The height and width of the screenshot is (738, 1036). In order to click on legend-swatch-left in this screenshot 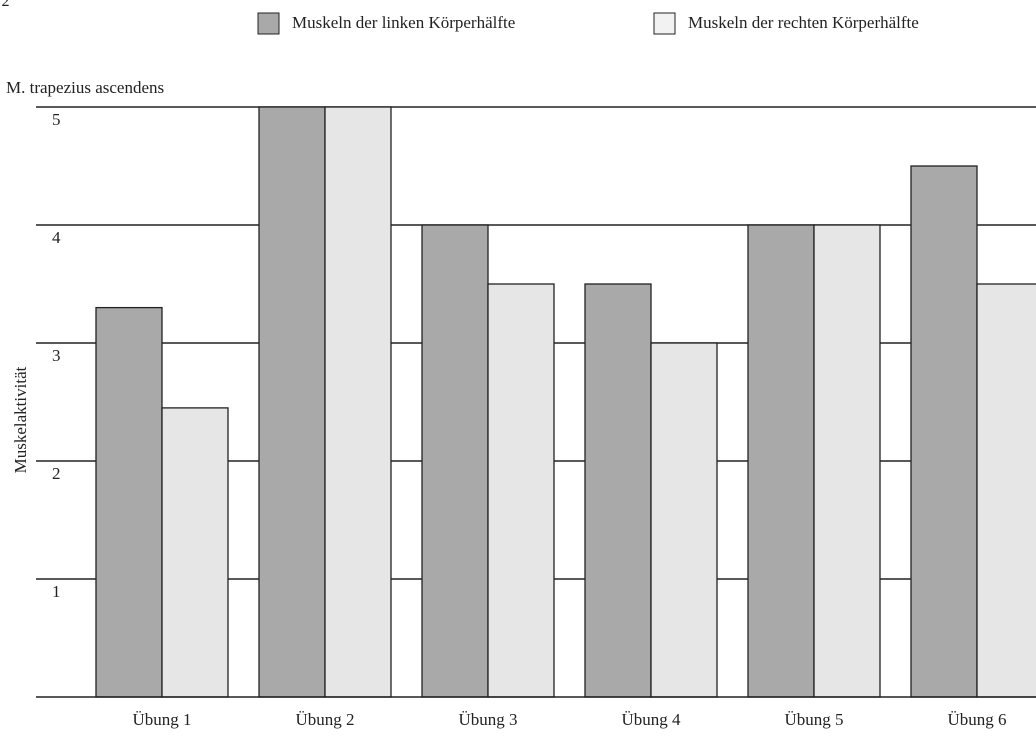, I will do `click(268, 23)`.